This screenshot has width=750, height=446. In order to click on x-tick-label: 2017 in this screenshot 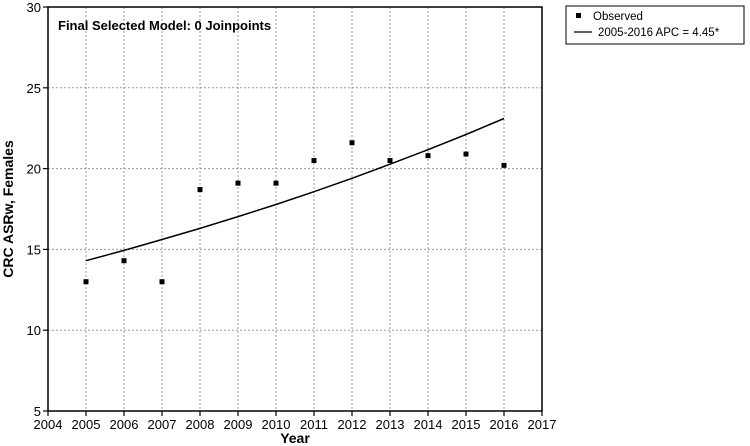, I will do `click(542, 424)`.